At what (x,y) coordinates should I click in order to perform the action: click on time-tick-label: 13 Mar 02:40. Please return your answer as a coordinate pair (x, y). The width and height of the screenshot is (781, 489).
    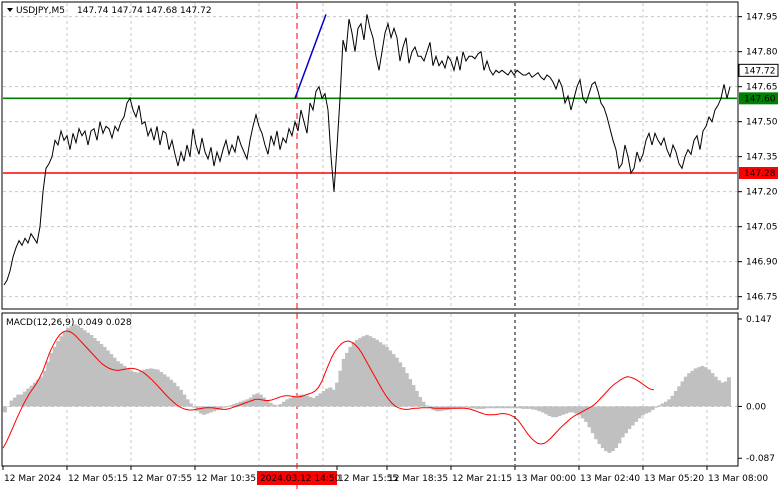
    Looking at the image, I should click on (610, 479).